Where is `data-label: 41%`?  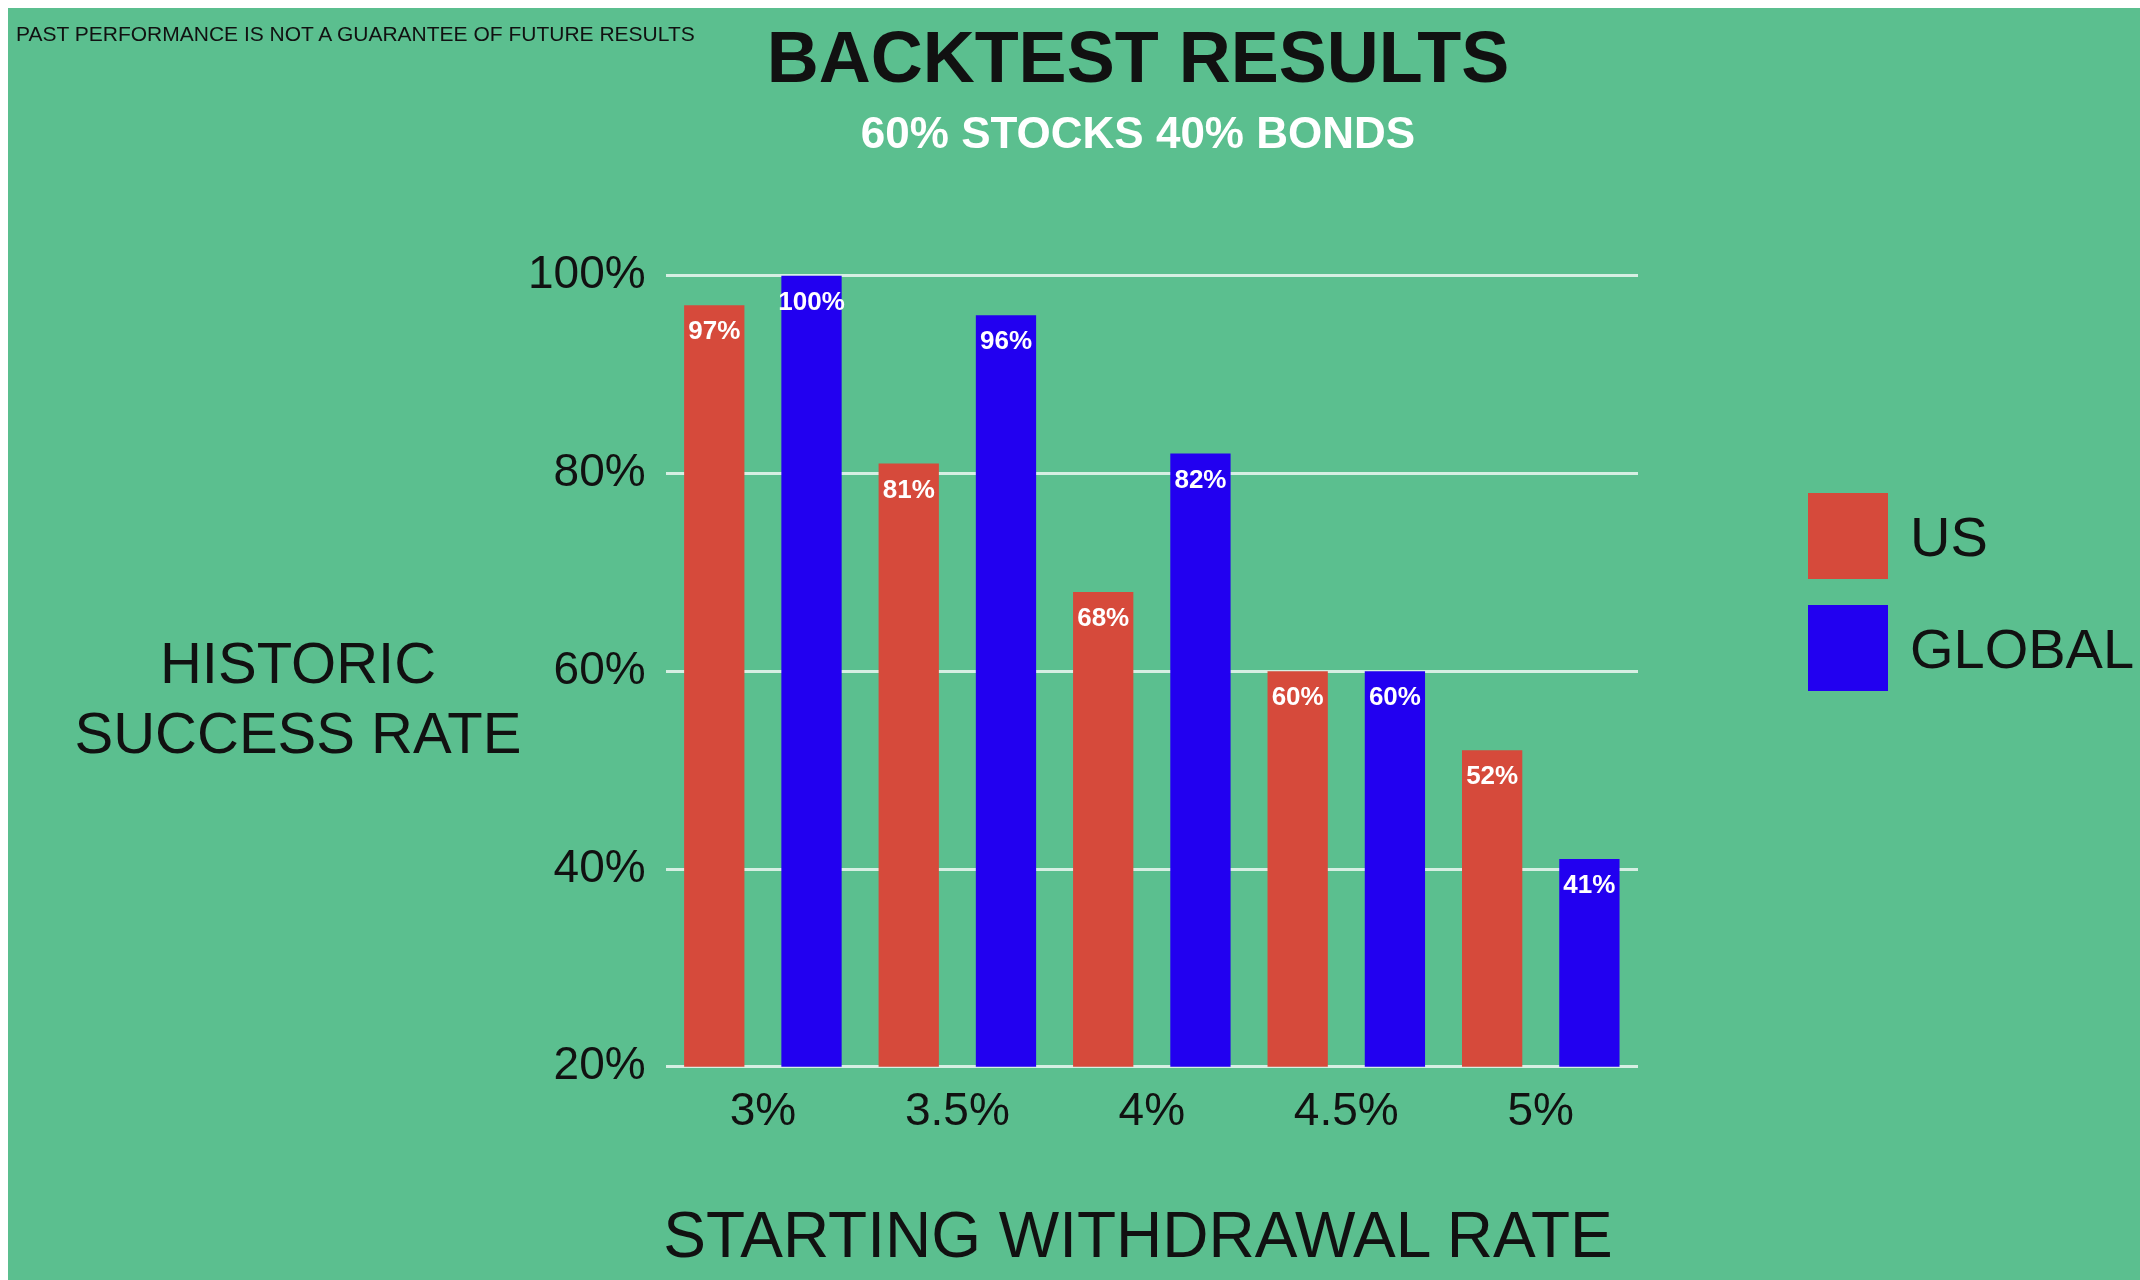 data-label: 41% is located at coordinates (1589, 884).